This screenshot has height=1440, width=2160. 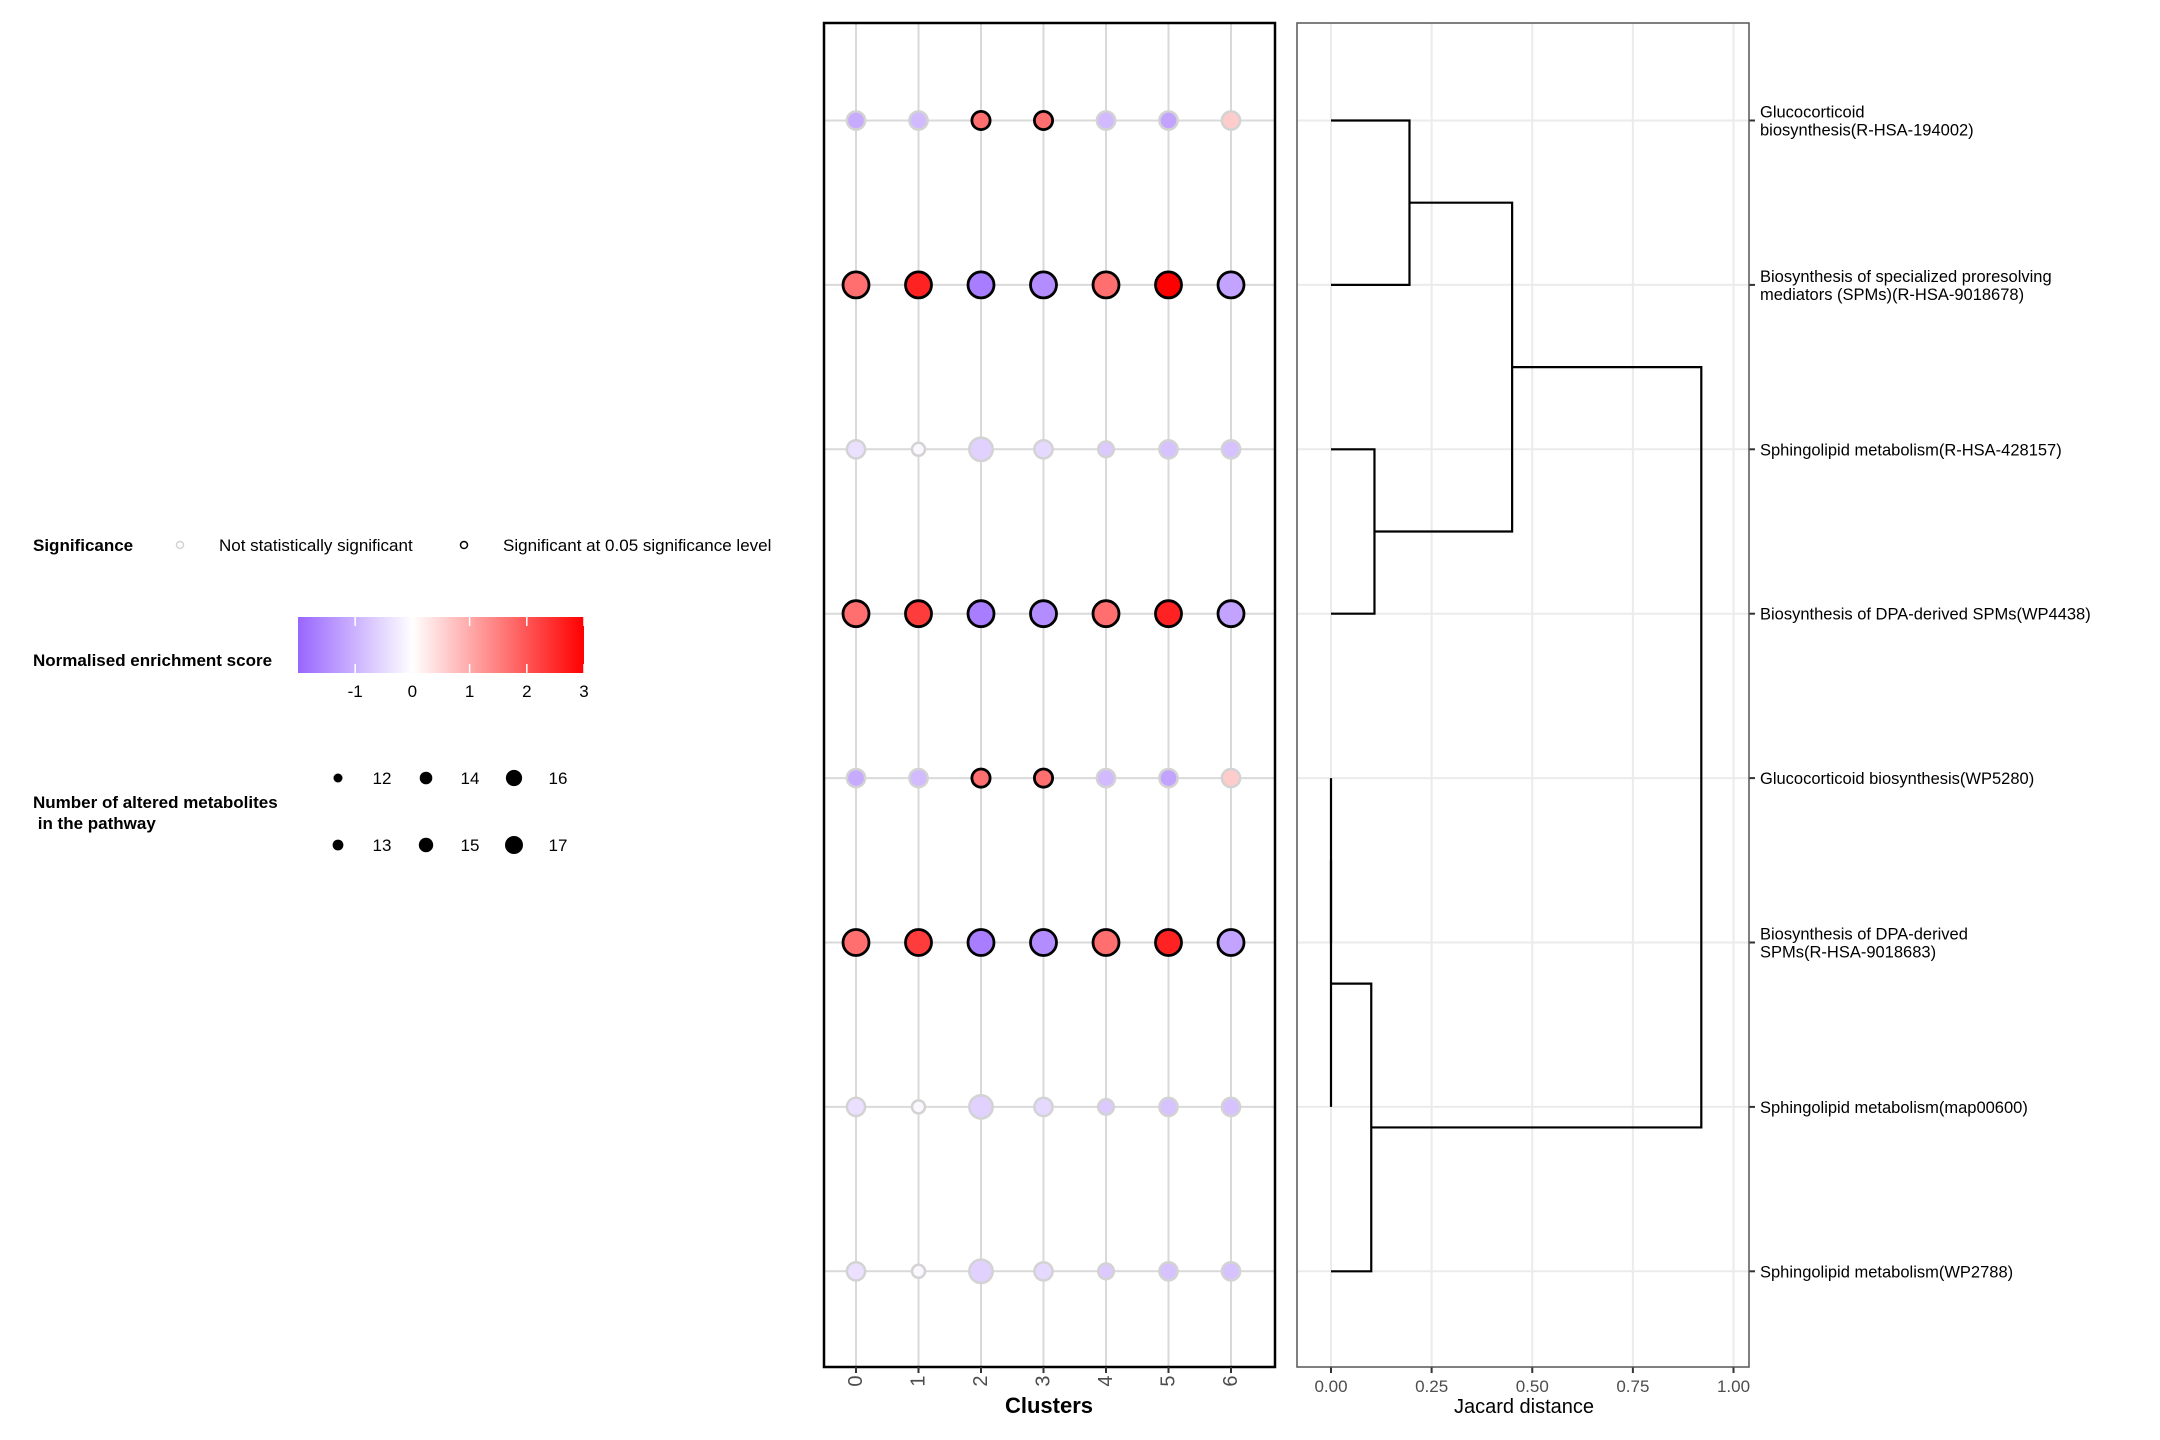 What do you see at coordinates (1106, 120) in the screenshot?
I see `dot-row0-cluster4` at bounding box center [1106, 120].